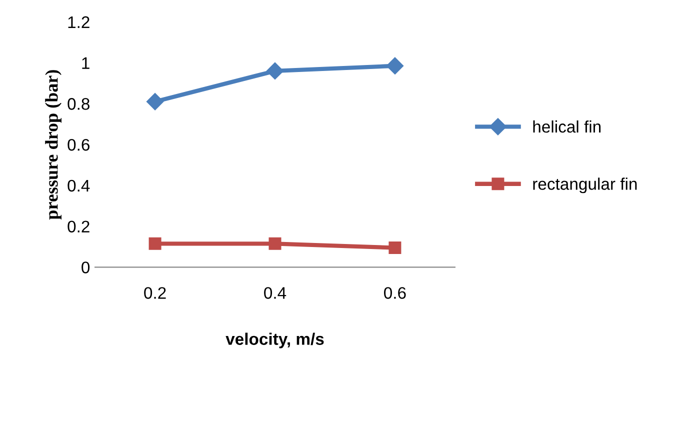 The height and width of the screenshot is (438, 679). What do you see at coordinates (567, 126) in the screenshot?
I see `legend-label: helical fin` at bounding box center [567, 126].